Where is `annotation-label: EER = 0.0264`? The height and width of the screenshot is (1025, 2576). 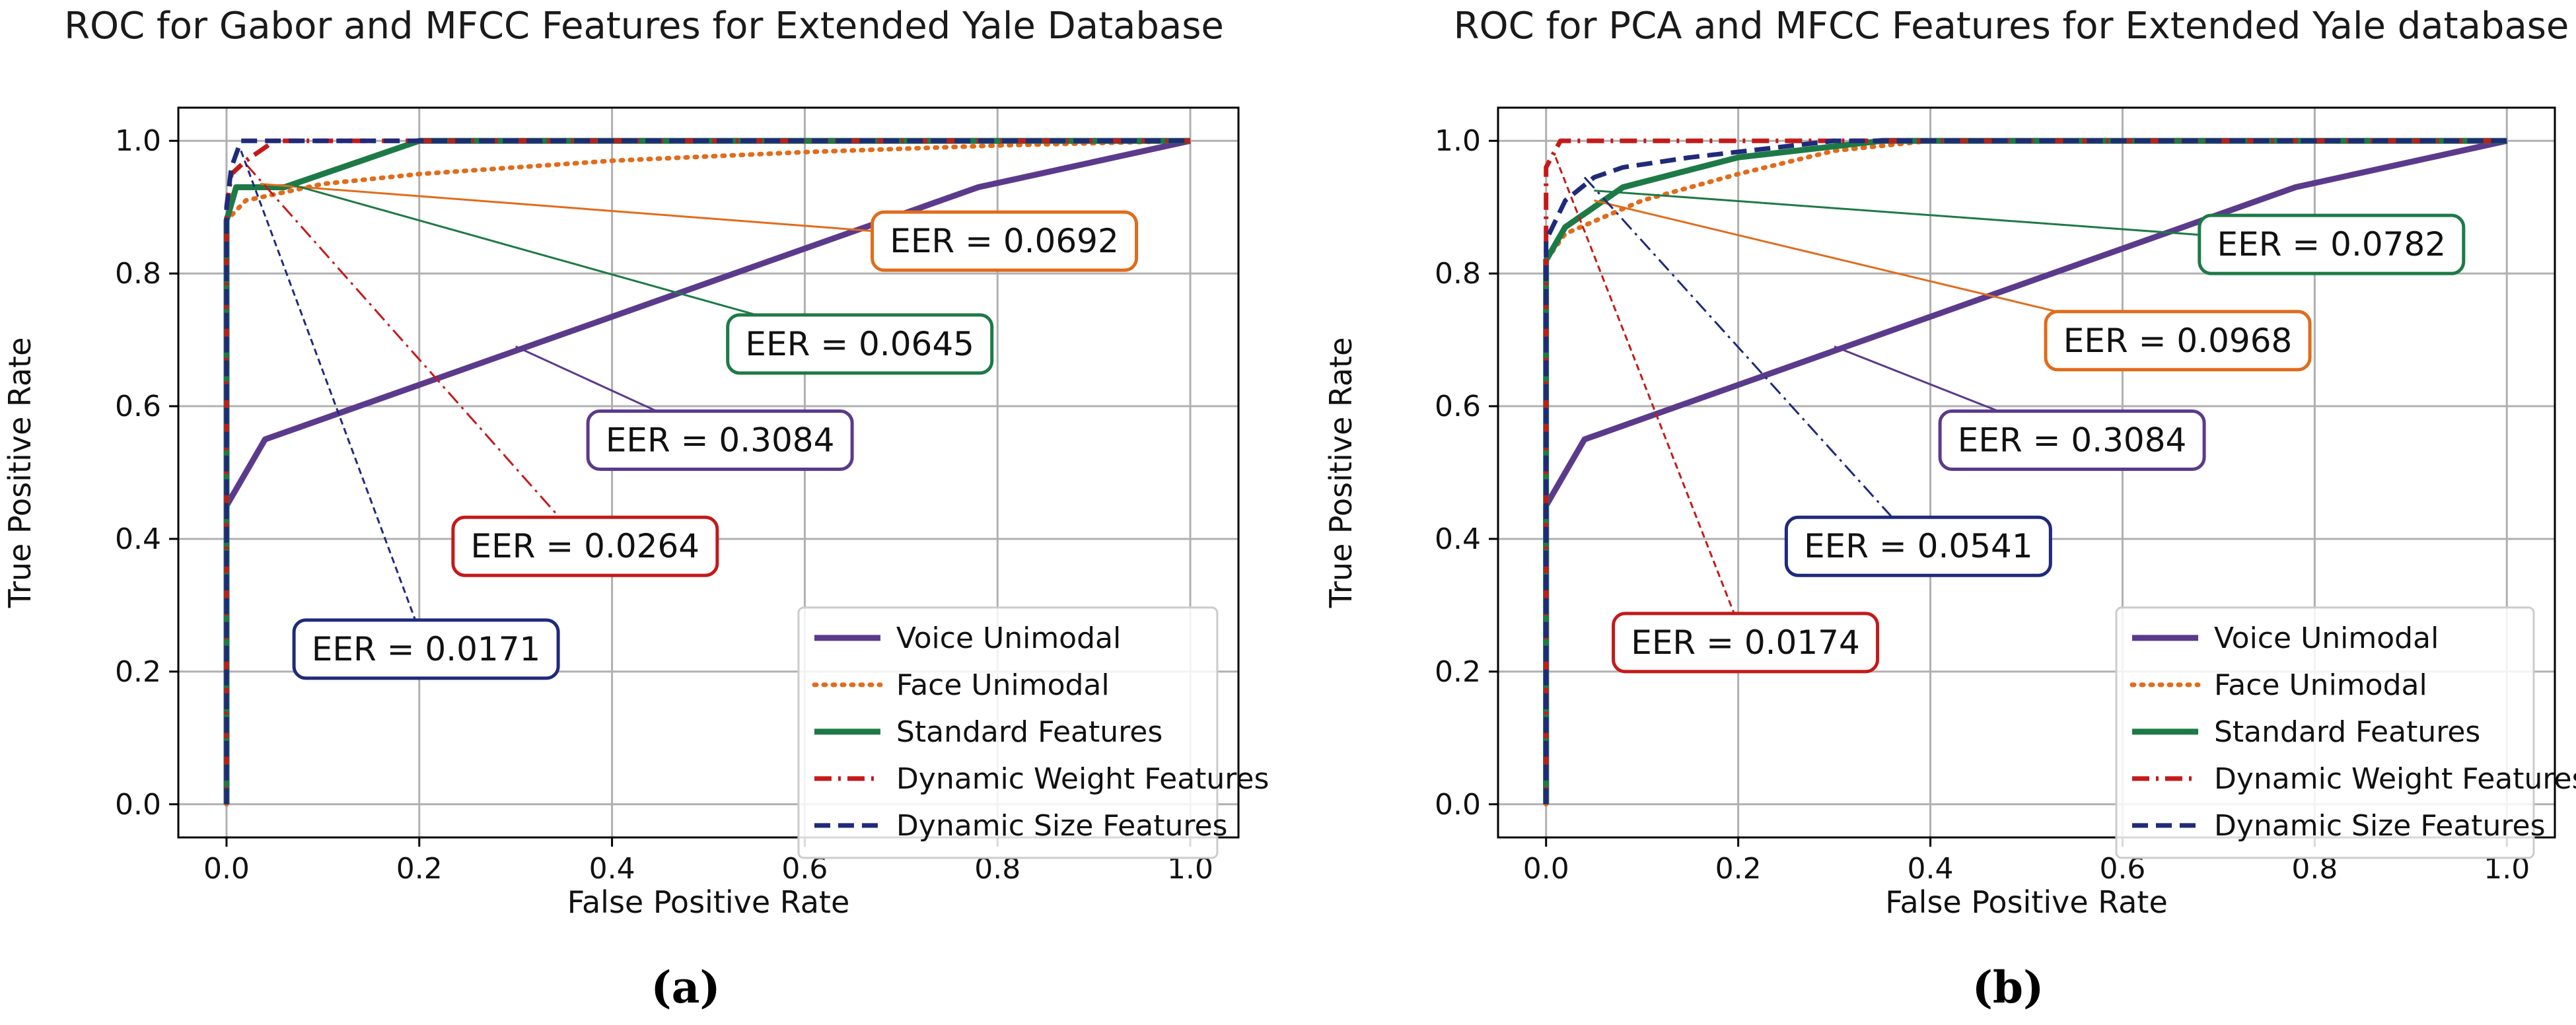
annotation-label: EER = 0.0264 is located at coordinates (586, 546).